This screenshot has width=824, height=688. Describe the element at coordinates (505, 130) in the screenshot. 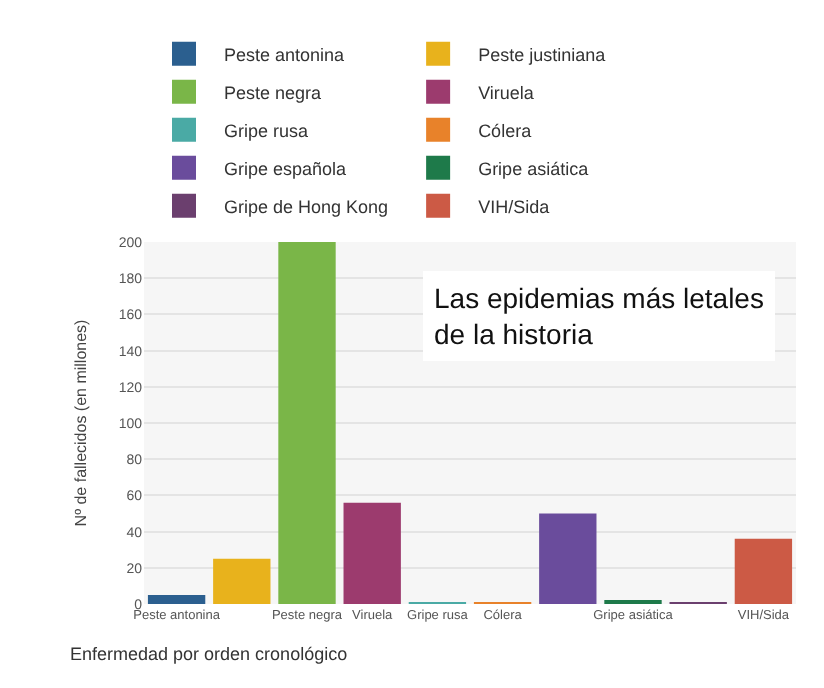

I see `legend-label: Cólera` at that location.